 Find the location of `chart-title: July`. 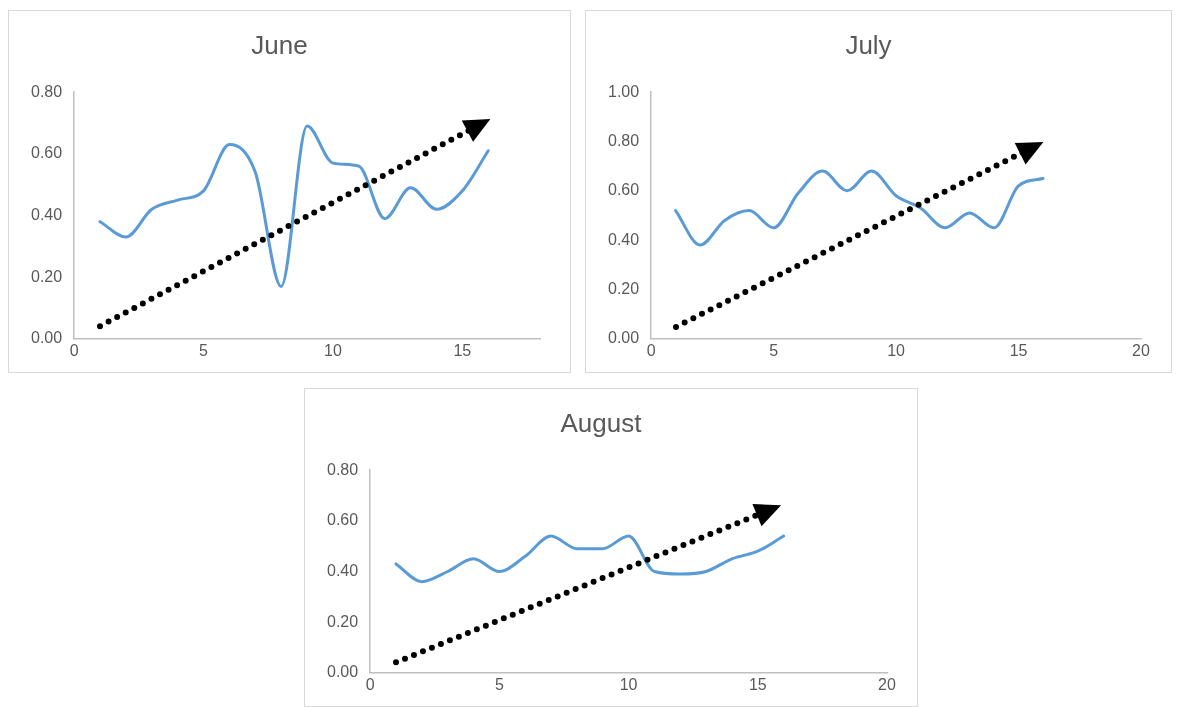

chart-title: July is located at coordinates (868, 44).